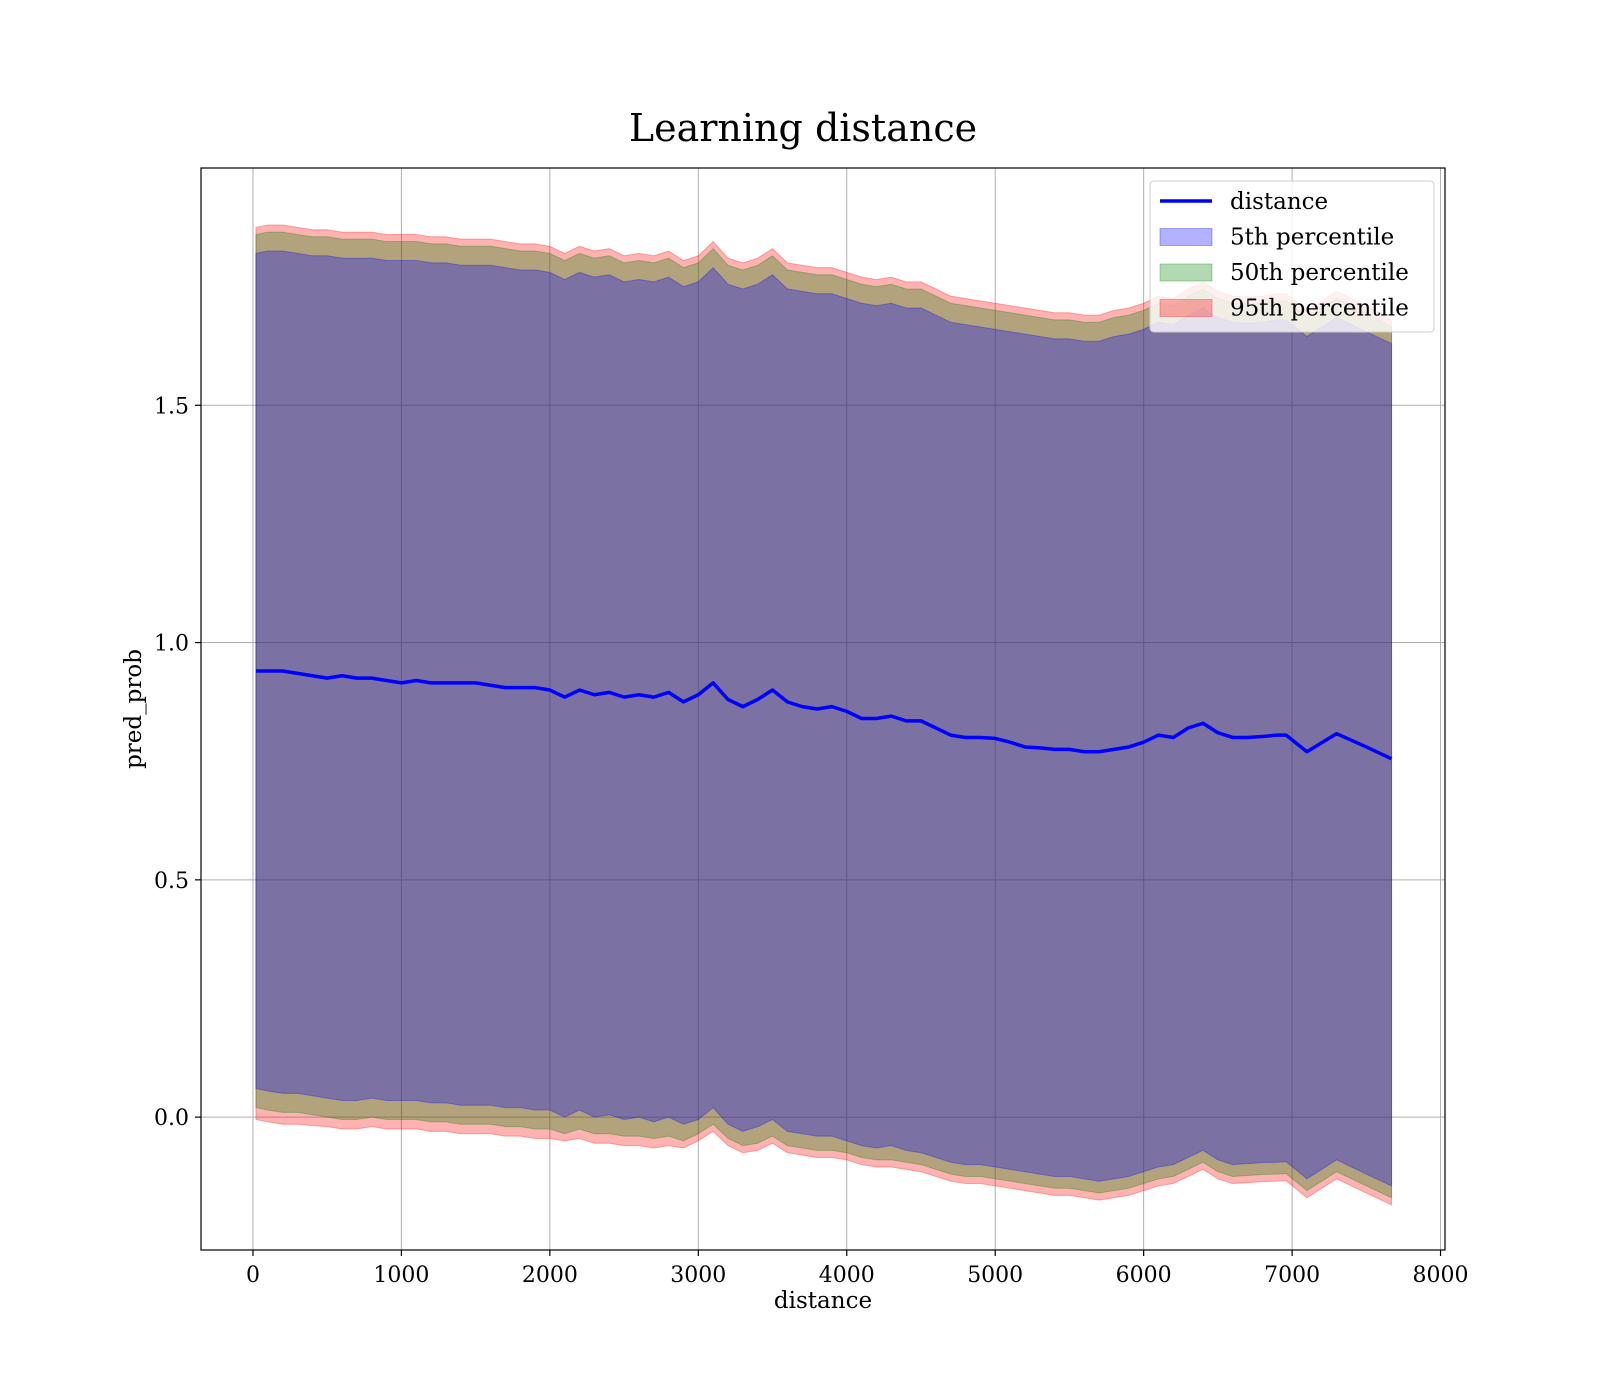  Describe the element at coordinates (1319, 309) in the screenshot. I see `legend-label-95th-percentile: 95th percentile` at that location.